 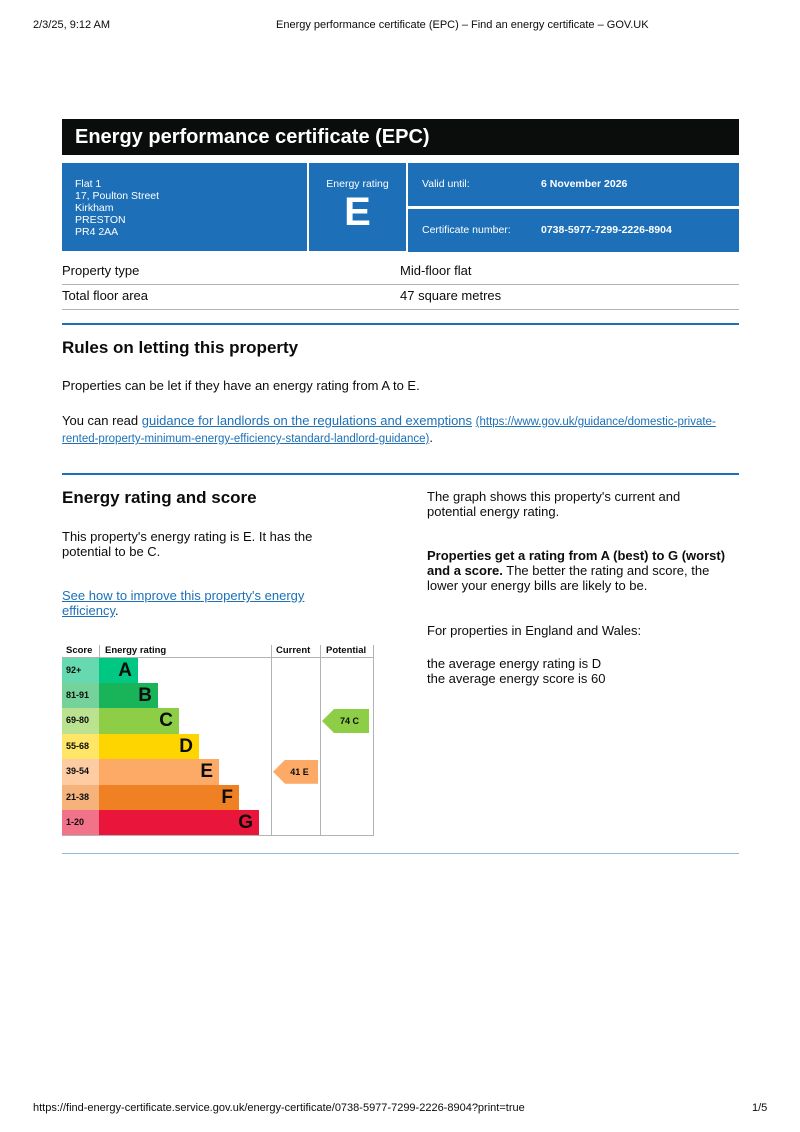 I want to click on score-range: 39-54, so click(x=80, y=772).